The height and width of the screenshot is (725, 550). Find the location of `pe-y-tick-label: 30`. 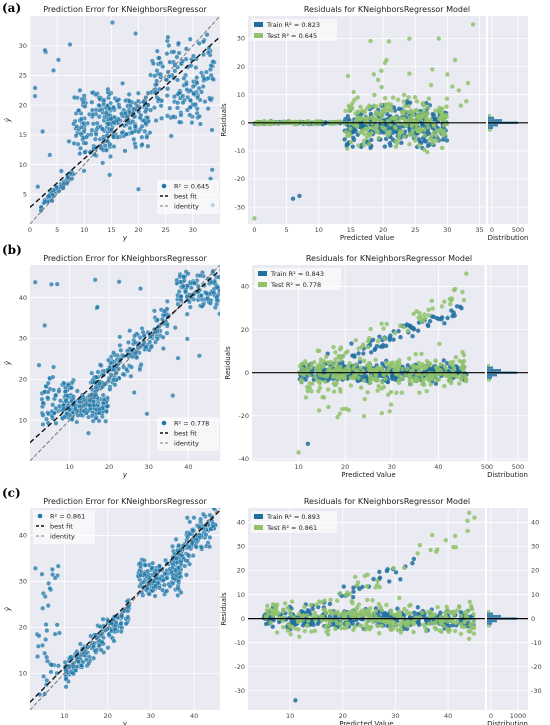

pe-y-tick-label: 30 is located at coordinates (23, 339).